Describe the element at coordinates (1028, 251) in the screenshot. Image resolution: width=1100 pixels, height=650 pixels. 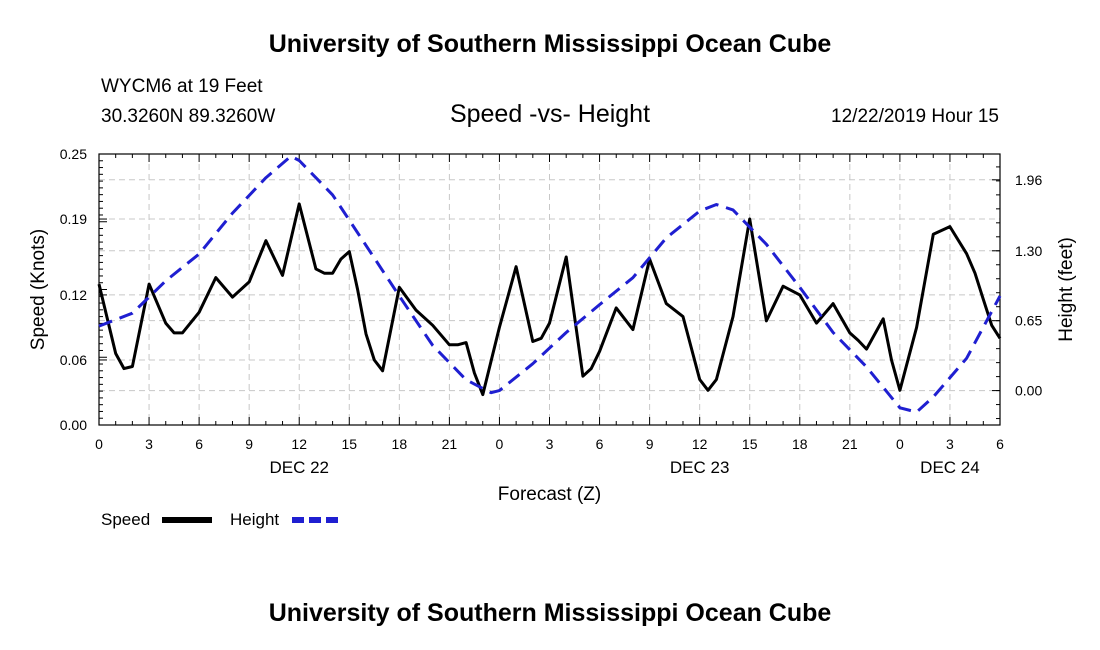
I see `y2-tick-label: 1.30` at that location.